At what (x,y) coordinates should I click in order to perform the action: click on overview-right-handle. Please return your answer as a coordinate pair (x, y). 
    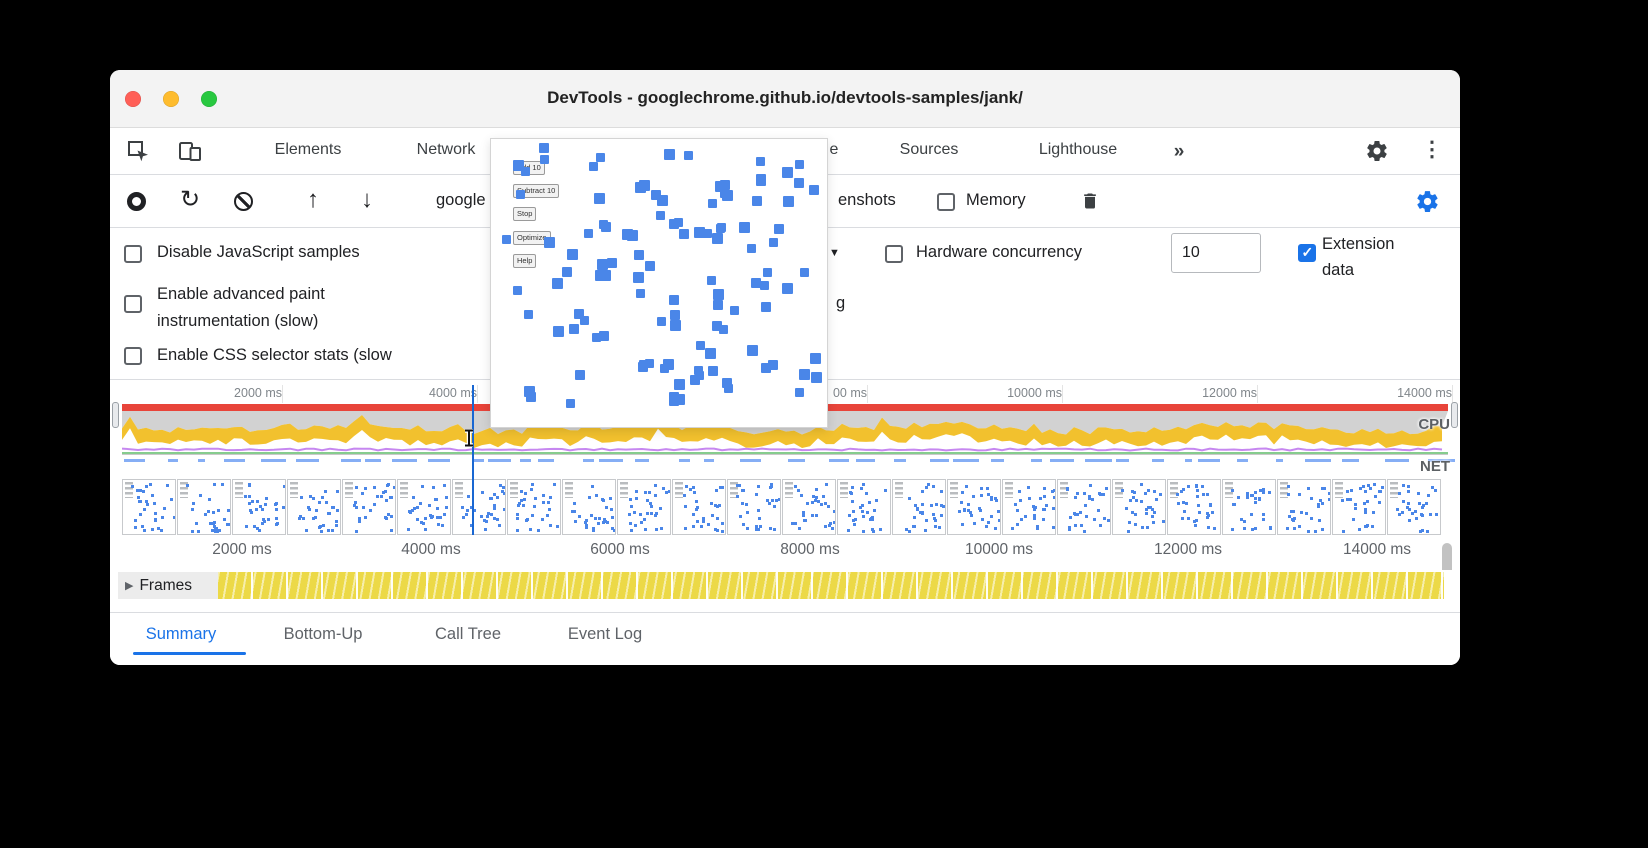
    Looking at the image, I should click on (1454, 415).